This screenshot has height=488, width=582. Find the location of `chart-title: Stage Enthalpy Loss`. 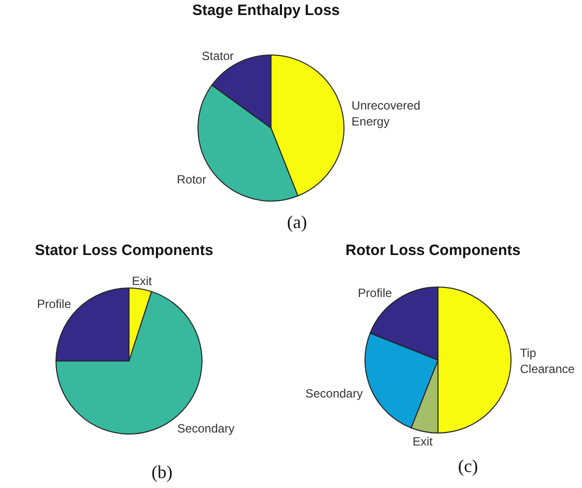

chart-title: Stage Enthalpy Loss is located at coordinates (266, 10).